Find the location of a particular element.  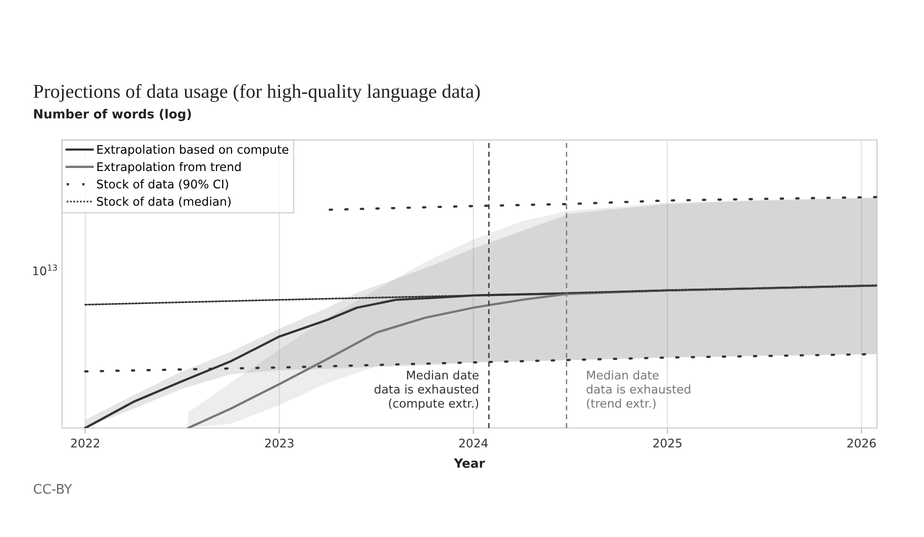

legend-label: Stock of data (90% CI) is located at coordinates (162, 184).